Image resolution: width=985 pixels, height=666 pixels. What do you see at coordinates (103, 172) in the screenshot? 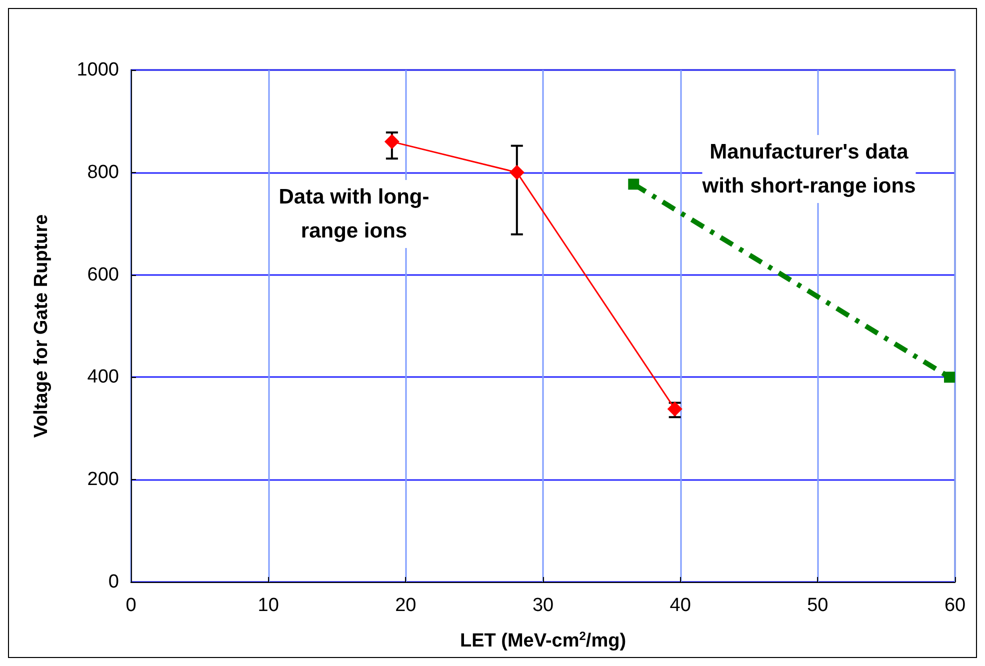
I see `y-tick-label: 800` at bounding box center [103, 172].